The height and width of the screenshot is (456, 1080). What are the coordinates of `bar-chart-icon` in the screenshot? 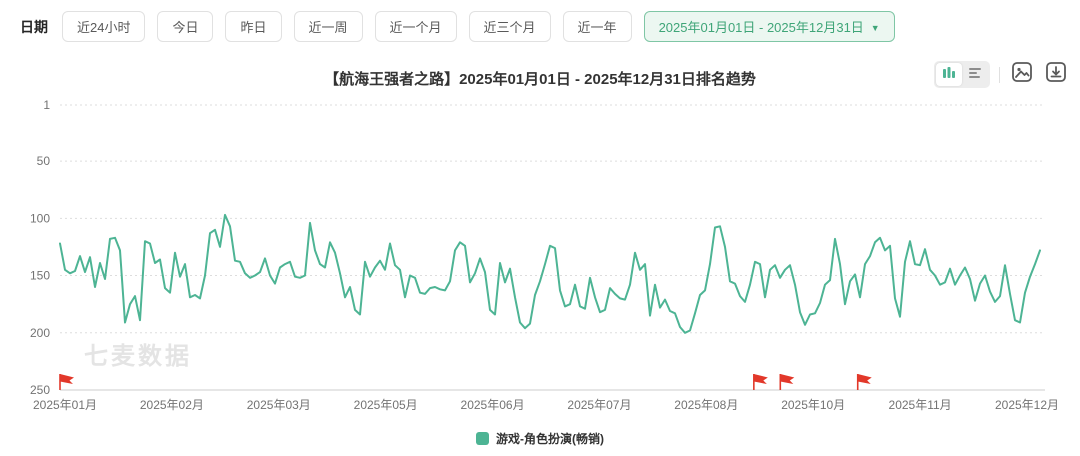 It's located at (949, 74).